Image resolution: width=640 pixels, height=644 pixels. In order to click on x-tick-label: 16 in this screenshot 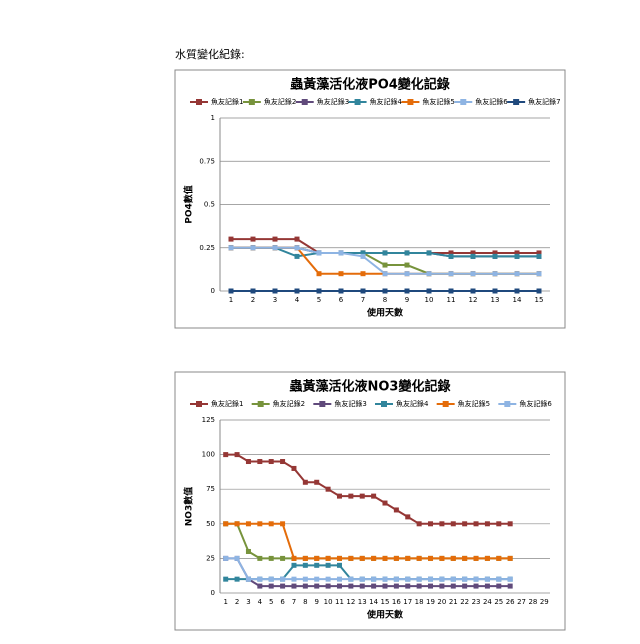, I will do `click(396, 602)`.